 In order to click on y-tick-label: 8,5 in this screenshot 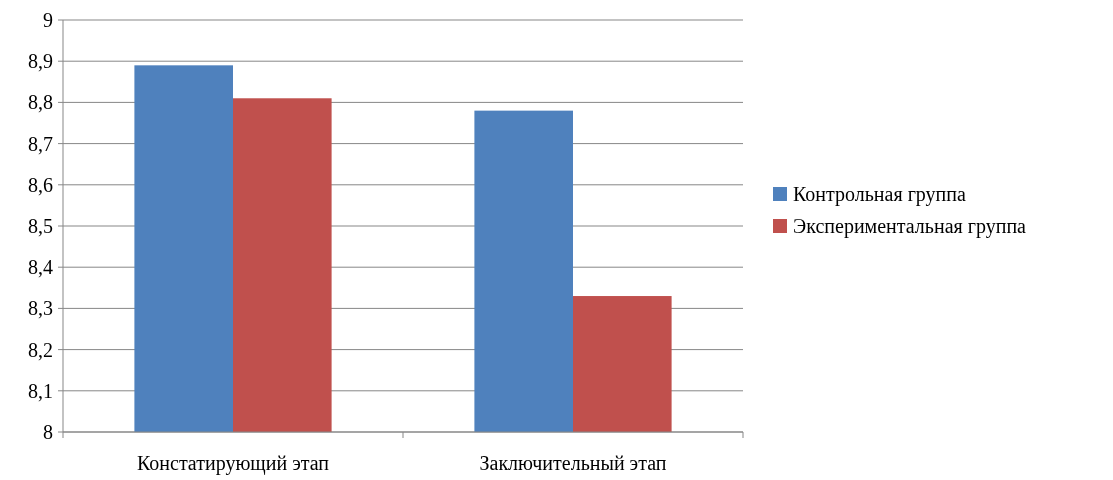, I will do `click(40, 226)`.